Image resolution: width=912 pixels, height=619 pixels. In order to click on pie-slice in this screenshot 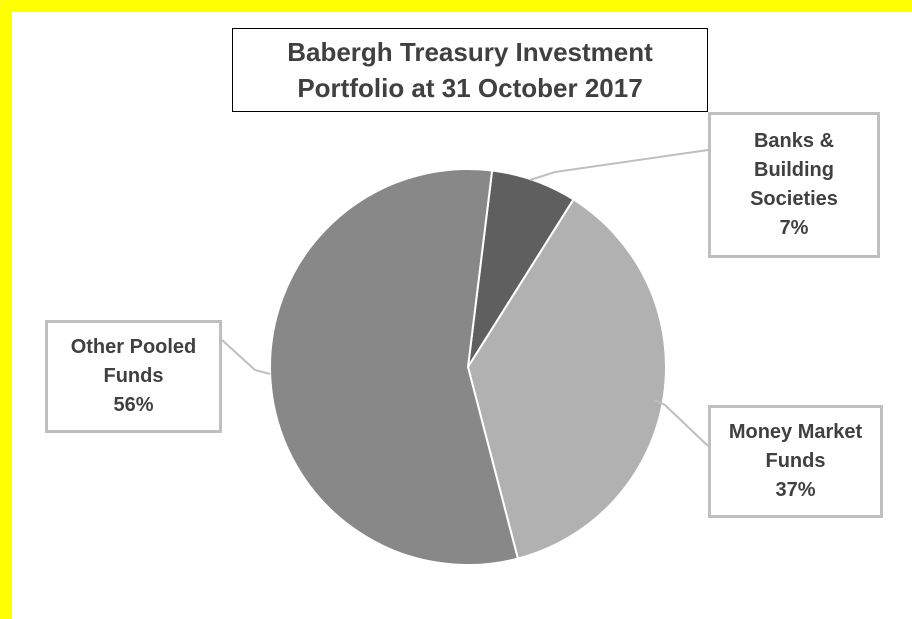, I will do `click(566, 379)`.